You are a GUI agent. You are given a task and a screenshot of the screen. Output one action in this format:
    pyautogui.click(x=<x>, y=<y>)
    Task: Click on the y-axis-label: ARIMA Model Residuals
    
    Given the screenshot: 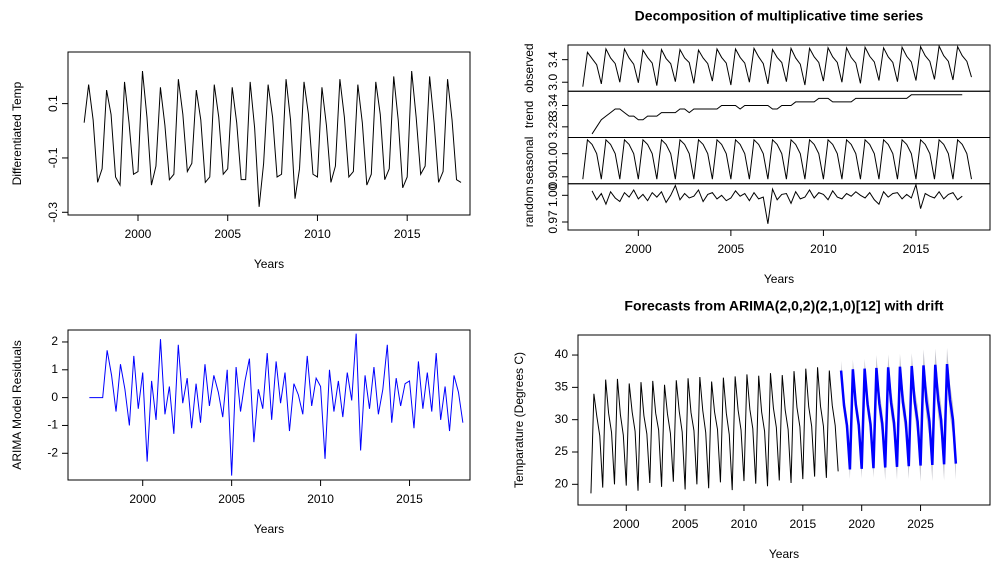 What is the action you would take?
    pyautogui.click(x=17, y=404)
    